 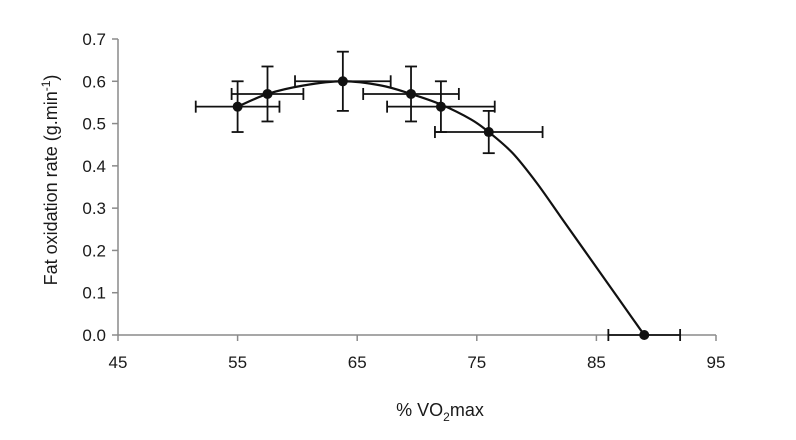 I want to click on y-axis-title: Fat oxidation rate (g.min-1), so click(x=50, y=180).